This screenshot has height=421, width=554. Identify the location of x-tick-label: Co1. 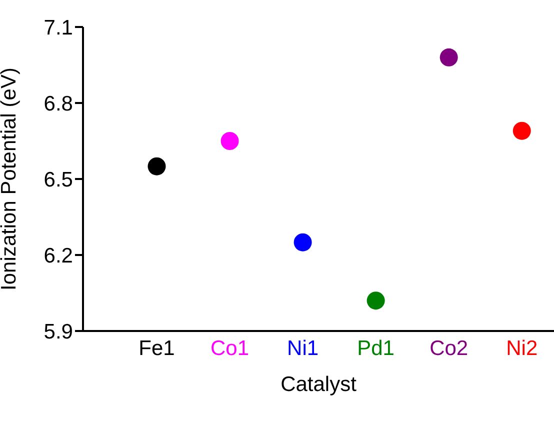
(230, 348).